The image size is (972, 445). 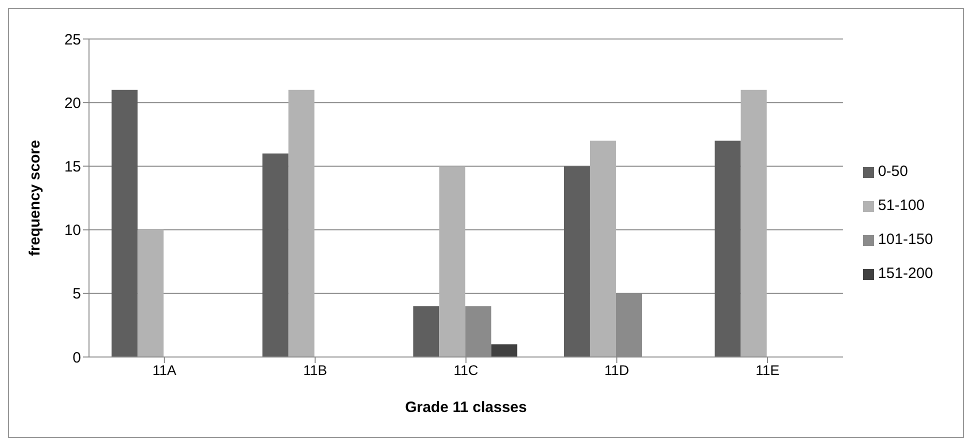 What do you see at coordinates (466, 407) in the screenshot?
I see `x-axis-title: Grade 11 classes` at bounding box center [466, 407].